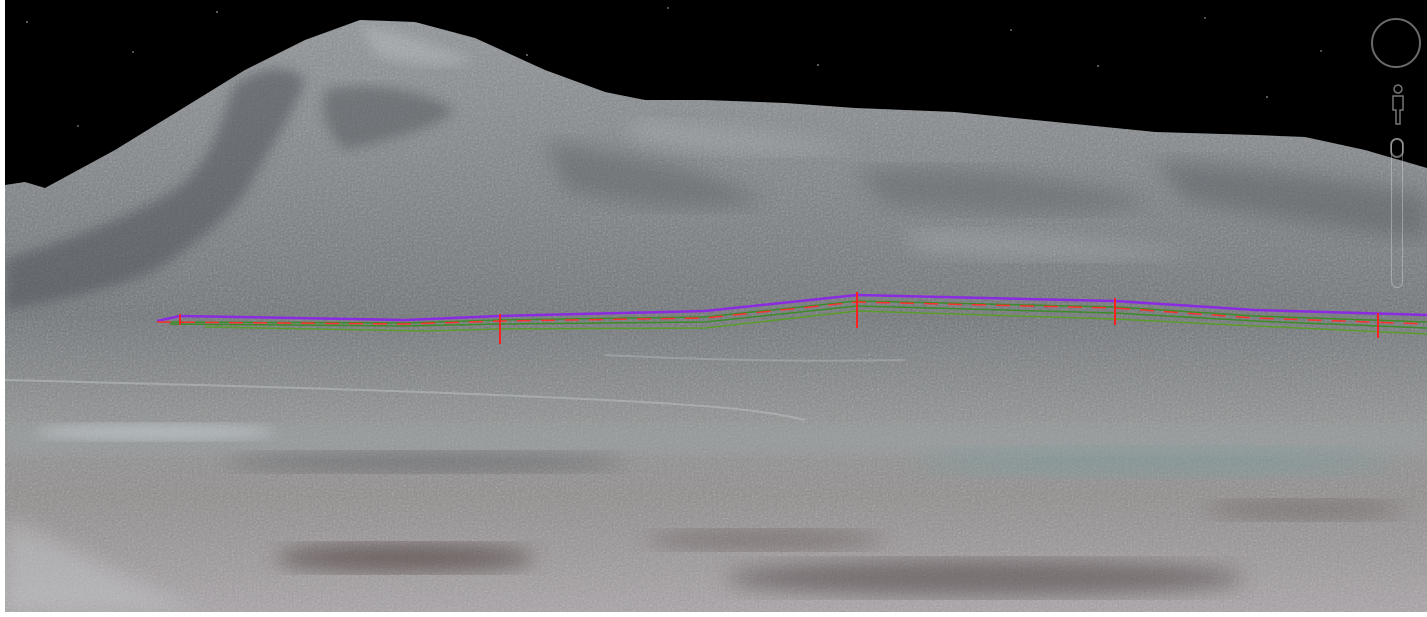  I want to click on fence-top-line, so click(791, 308).